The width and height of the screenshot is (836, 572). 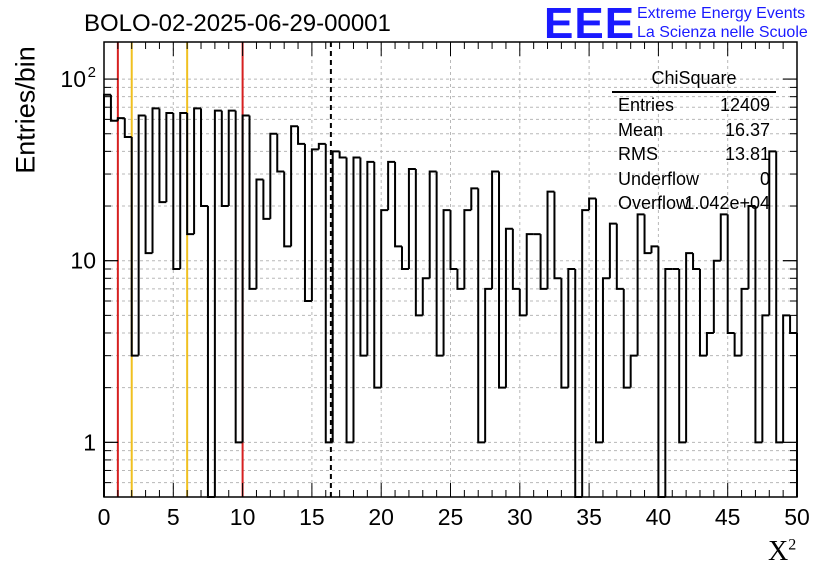 I want to click on x-tick-label: 10, so click(x=243, y=517).